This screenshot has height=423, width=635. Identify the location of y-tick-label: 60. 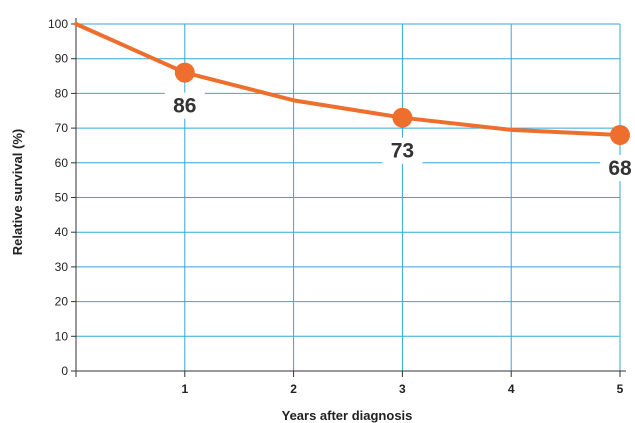
(62, 163).